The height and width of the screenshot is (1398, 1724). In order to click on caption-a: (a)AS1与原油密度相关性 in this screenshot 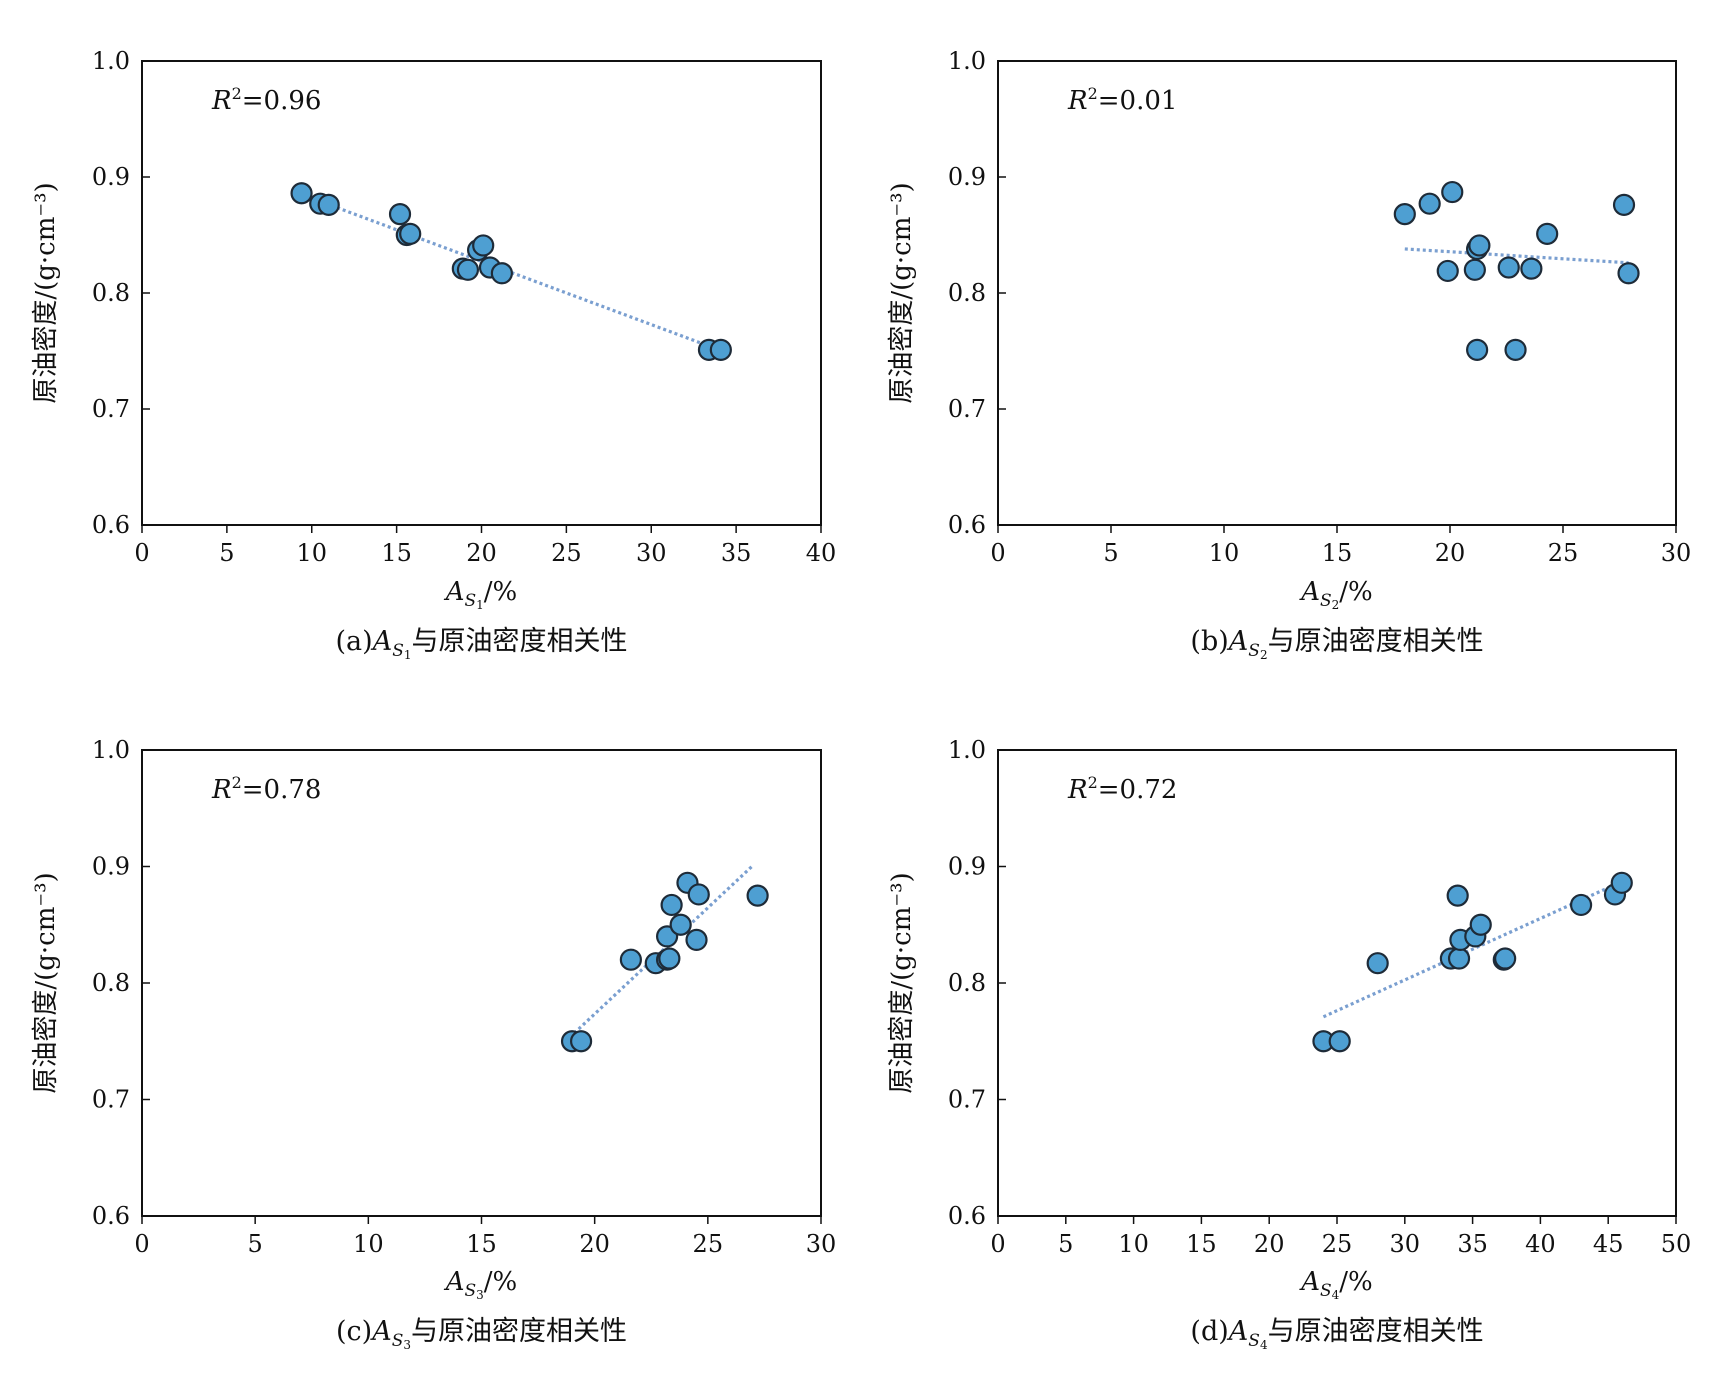, I will do `click(482, 644)`.